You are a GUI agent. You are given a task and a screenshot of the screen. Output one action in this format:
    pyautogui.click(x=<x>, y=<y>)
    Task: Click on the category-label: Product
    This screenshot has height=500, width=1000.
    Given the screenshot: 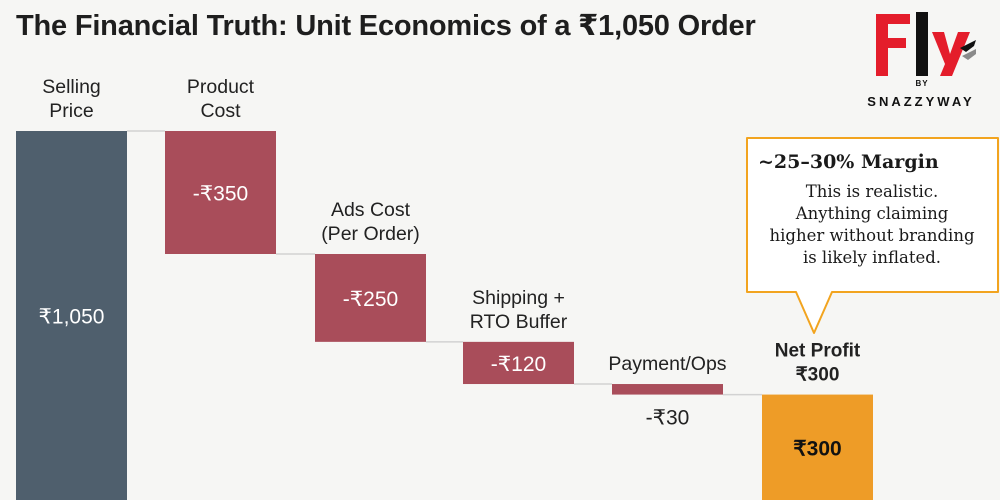 What is the action you would take?
    pyautogui.click(x=221, y=87)
    